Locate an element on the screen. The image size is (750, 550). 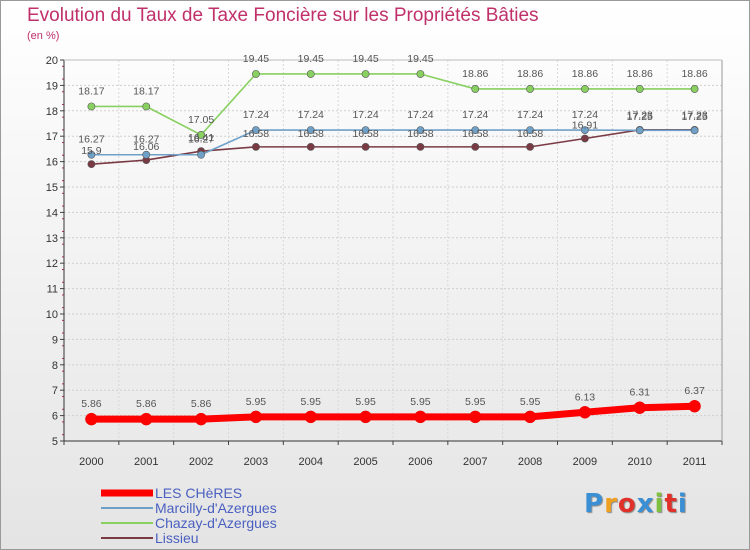
x-tick-label: 2008 is located at coordinates (530, 462).